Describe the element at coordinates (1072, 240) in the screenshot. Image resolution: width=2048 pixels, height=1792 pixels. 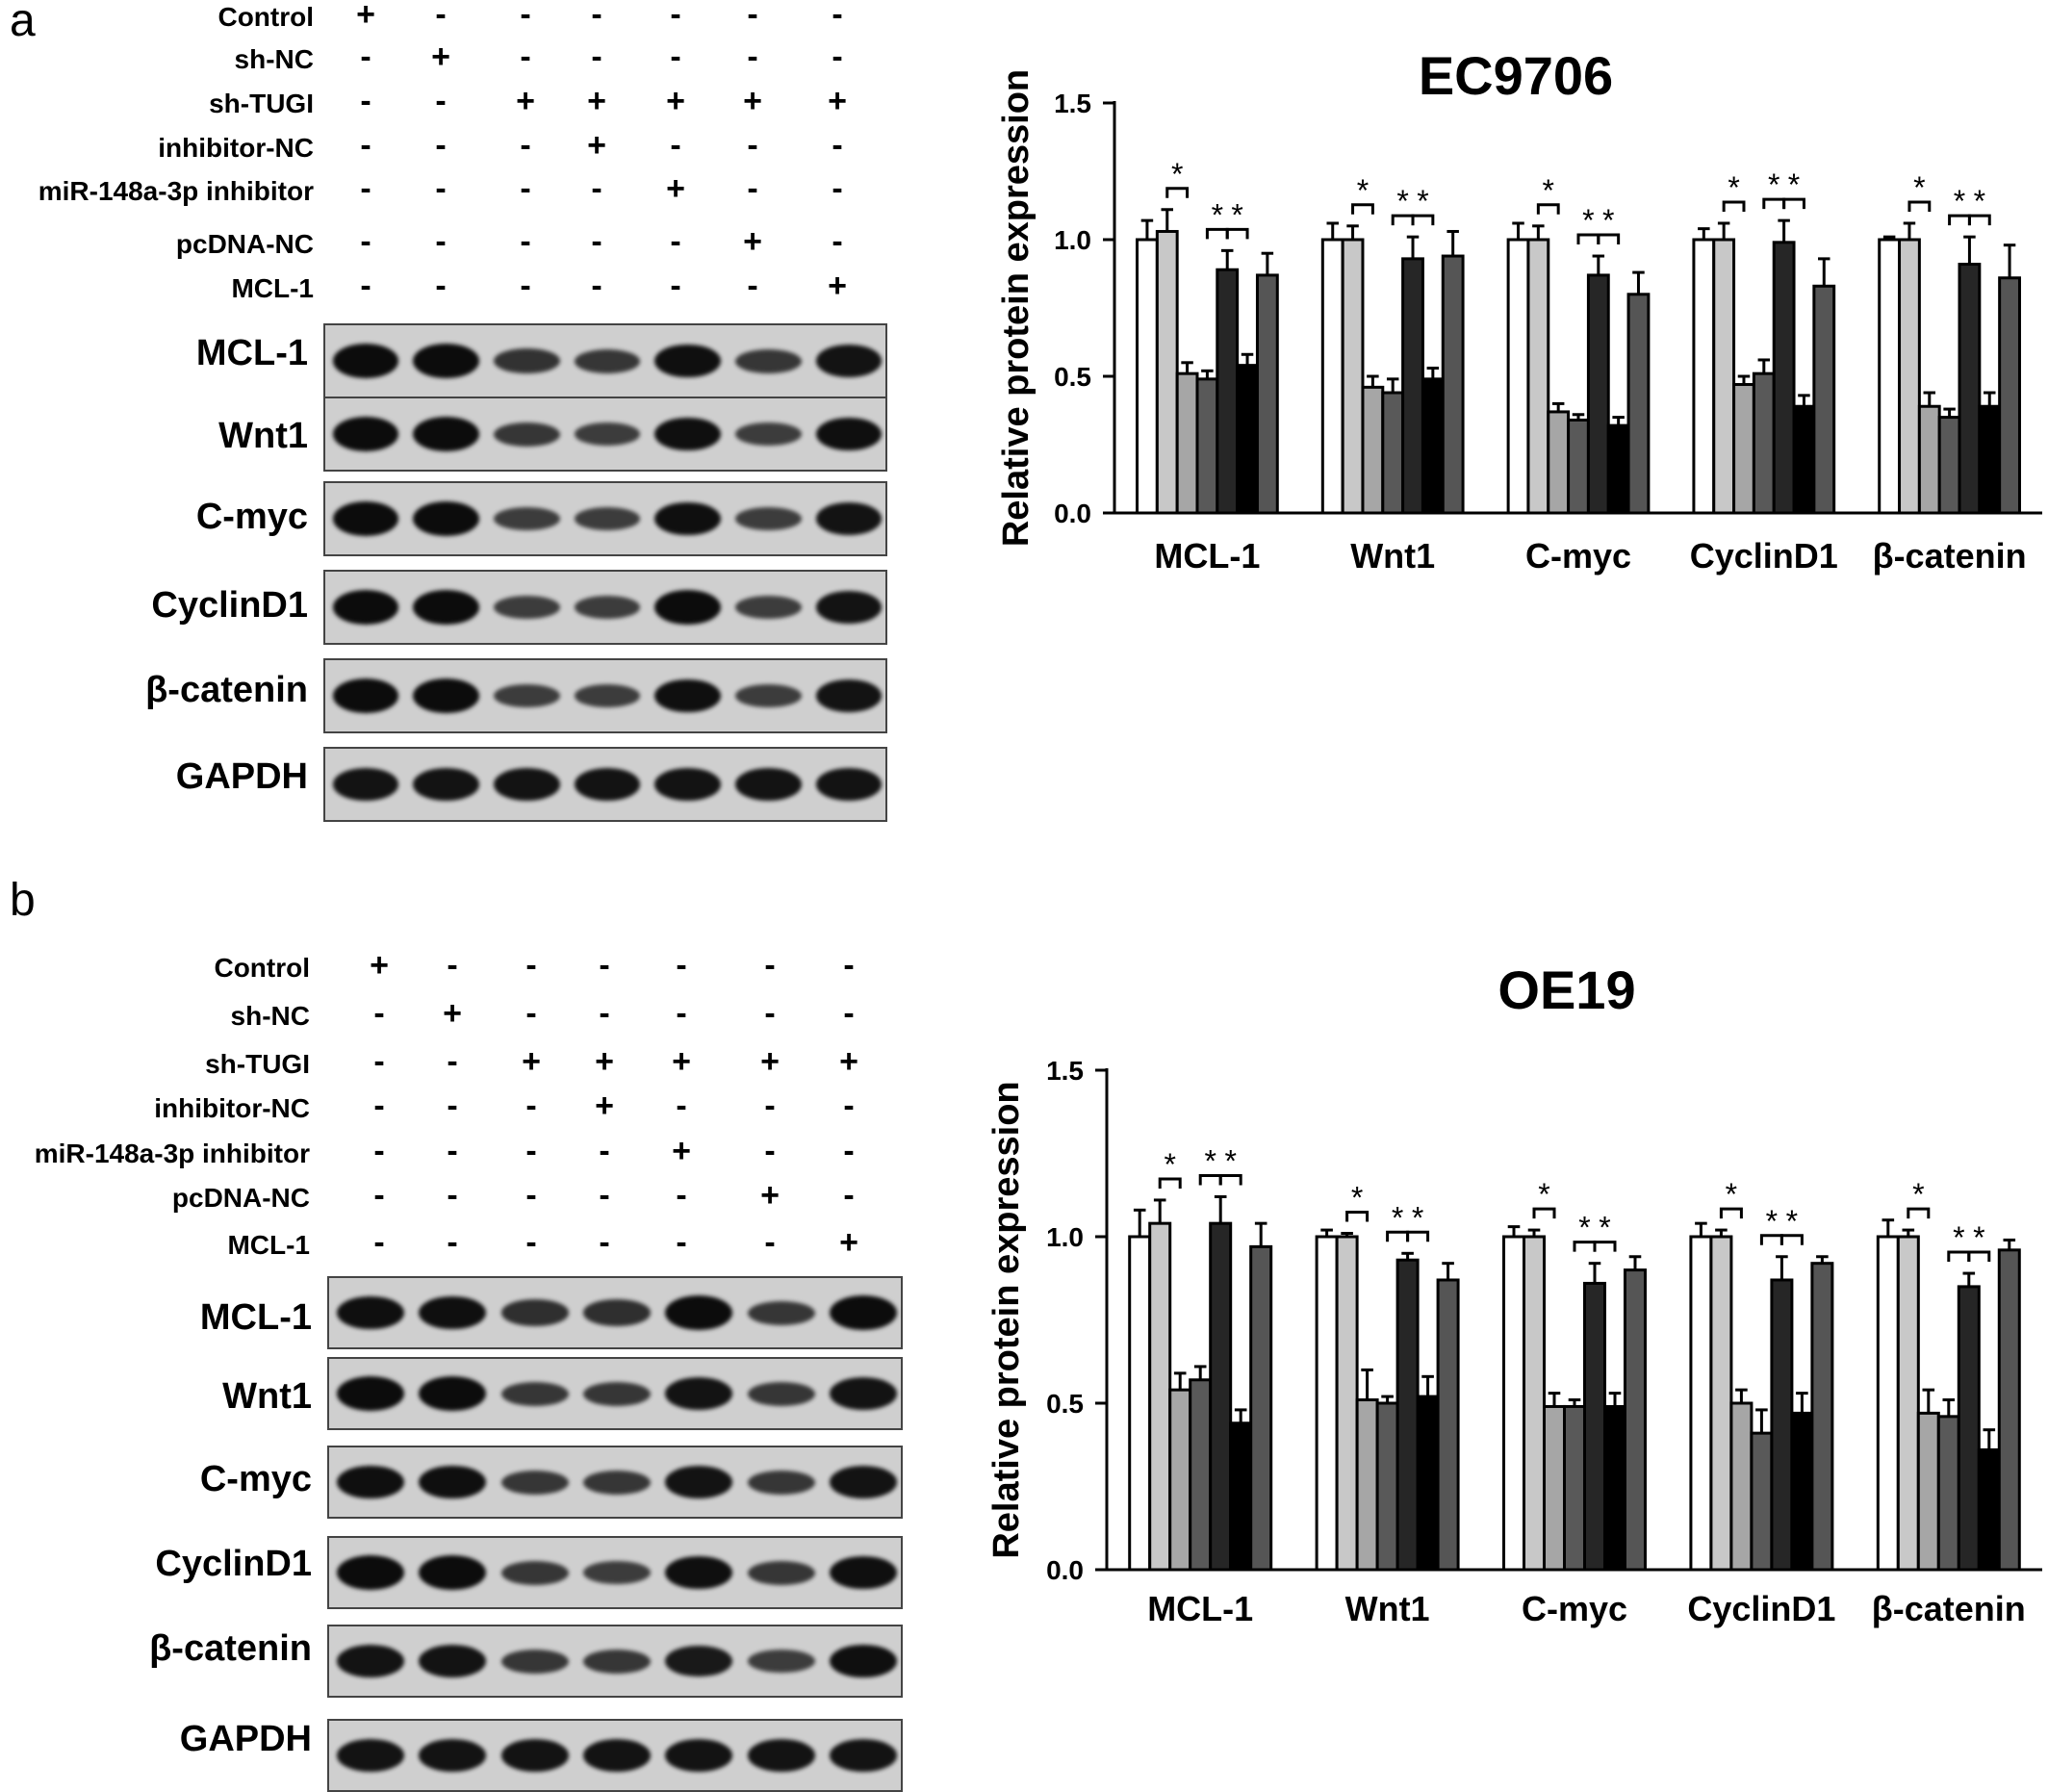
I see `y-tick-label: 1.0` at that location.